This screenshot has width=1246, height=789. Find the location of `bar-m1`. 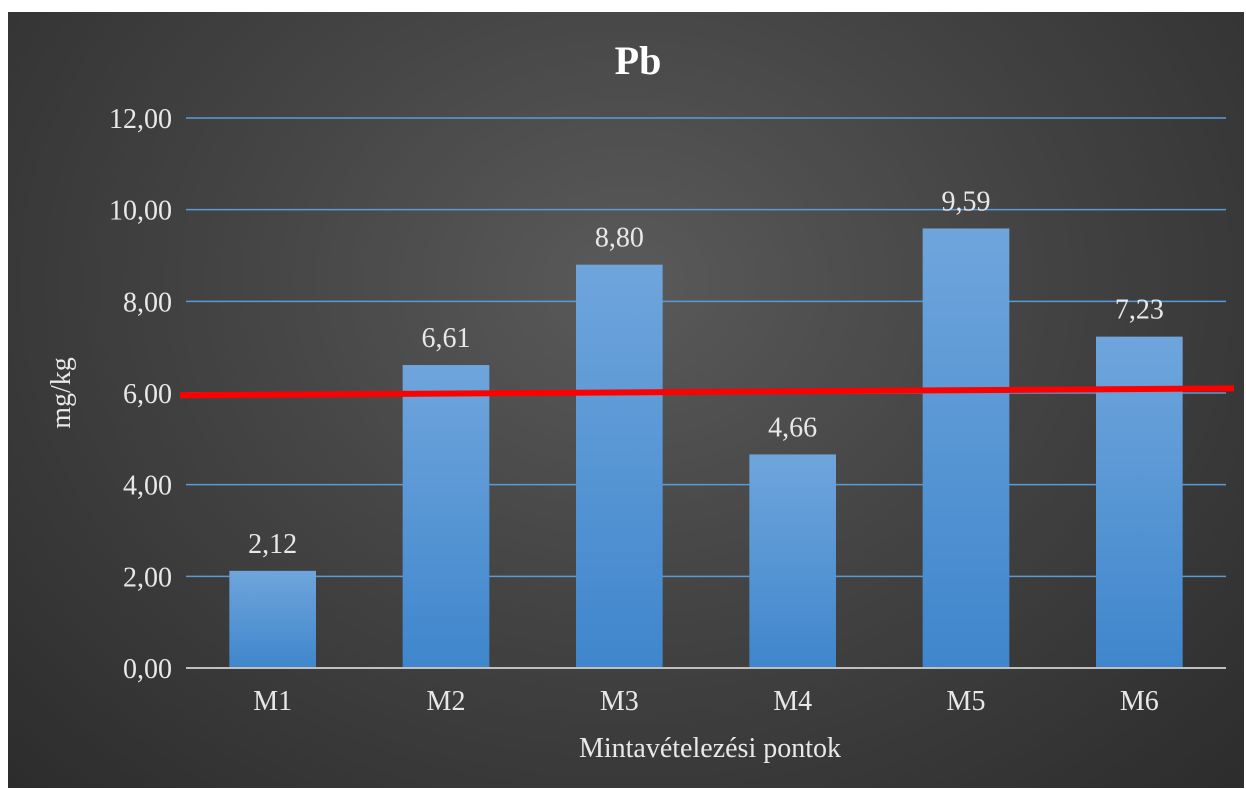

bar-m1 is located at coordinates (272, 619).